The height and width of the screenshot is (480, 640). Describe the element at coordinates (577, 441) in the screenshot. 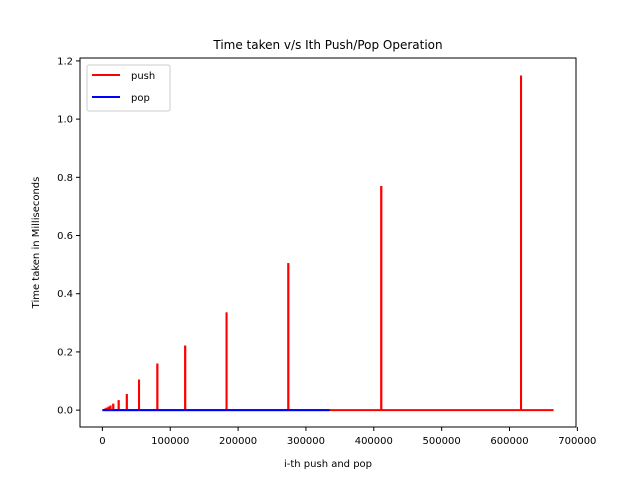

I see `x-tick-label: 700000` at that location.